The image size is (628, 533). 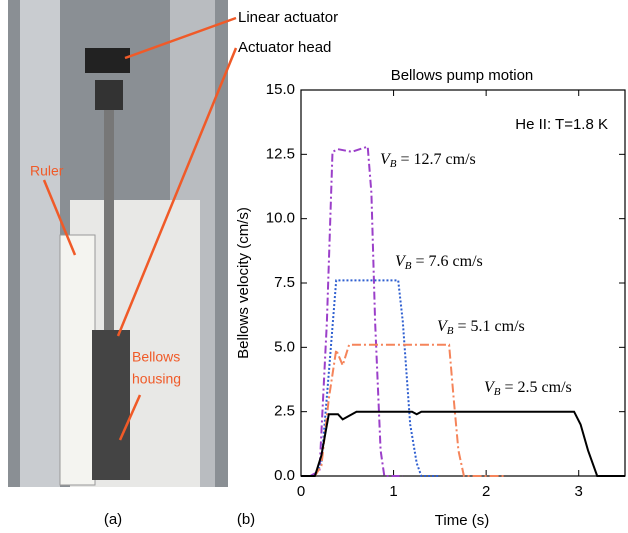 What do you see at coordinates (428, 160) in the screenshot?
I see `series-label: VB = 12.7 cm/s` at bounding box center [428, 160].